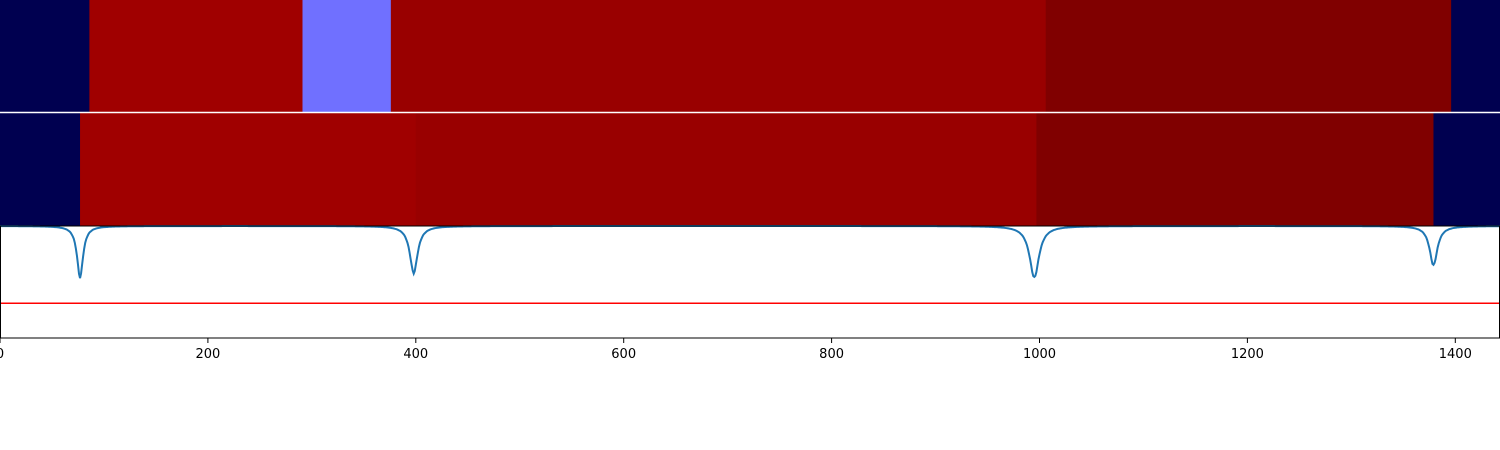  Describe the element at coordinates (415, 354) in the screenshot. I see `x-tick-label-400: 400` at that location.